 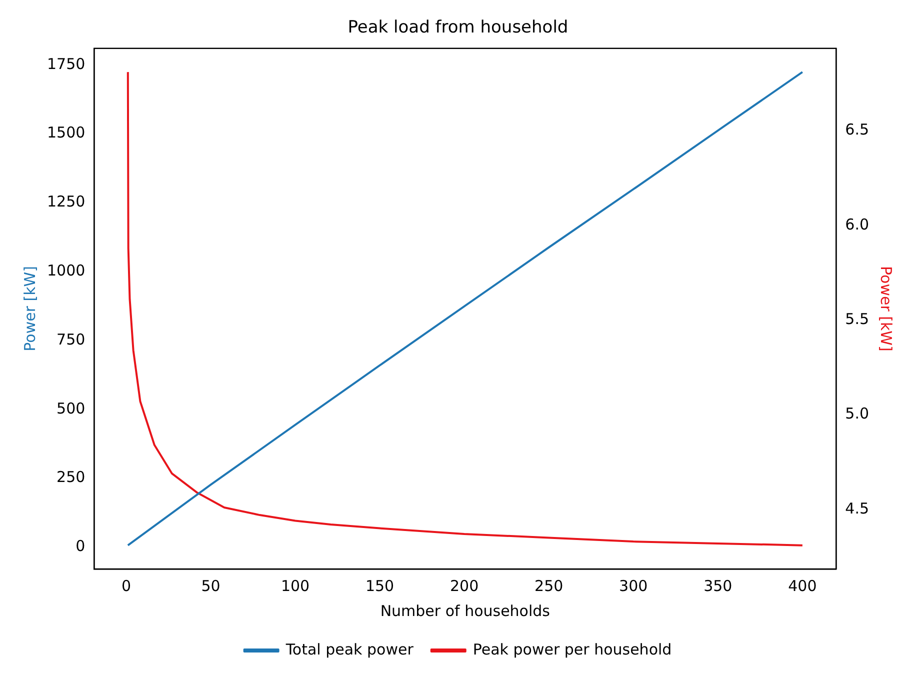 I want to click on y-tick-label: 750, so click(x=71, y=339).